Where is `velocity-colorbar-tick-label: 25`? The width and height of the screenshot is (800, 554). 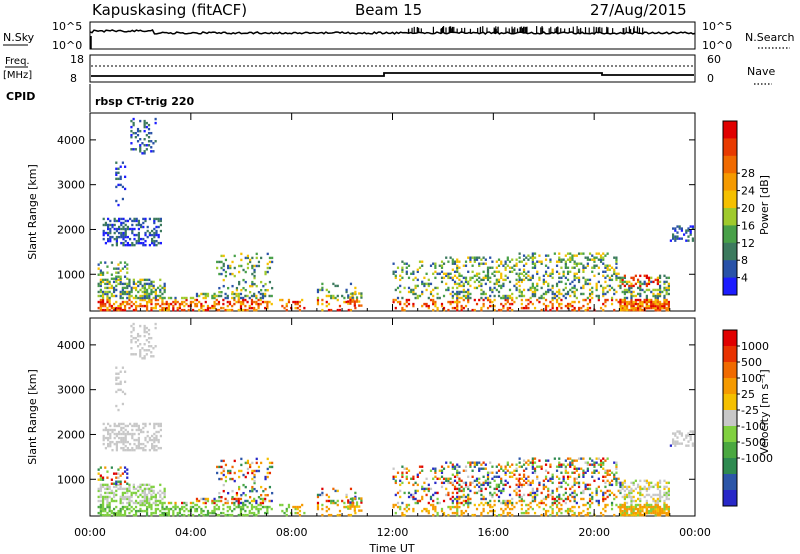
velocity-colorbar-tick-label: 25 is located at coordinates (748, 394).